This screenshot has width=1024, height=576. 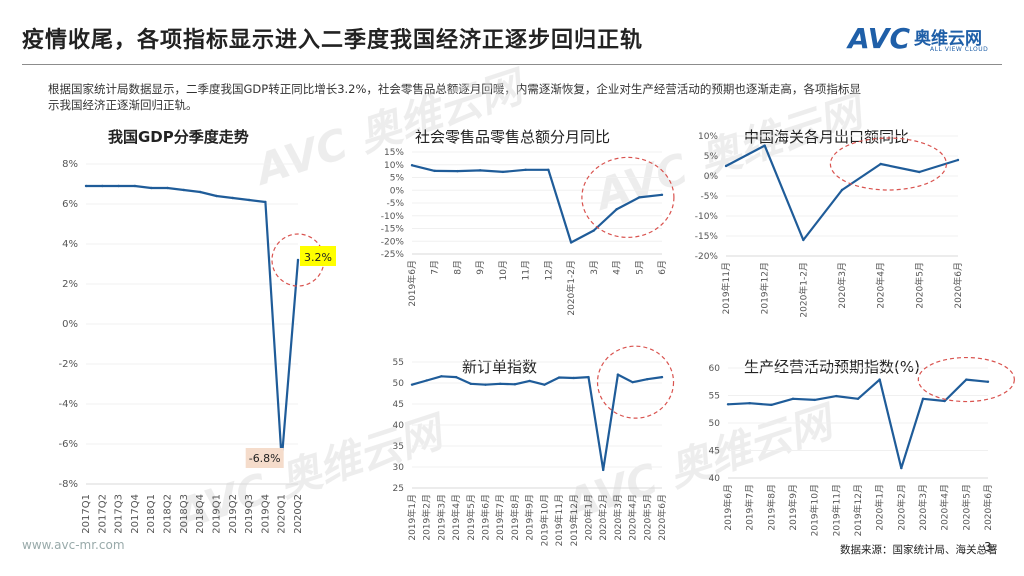 What do you see at coordinates (499, 367) in the screenshot?
I see `chart-title: 新订单指数` at bounding box center [499, 367].